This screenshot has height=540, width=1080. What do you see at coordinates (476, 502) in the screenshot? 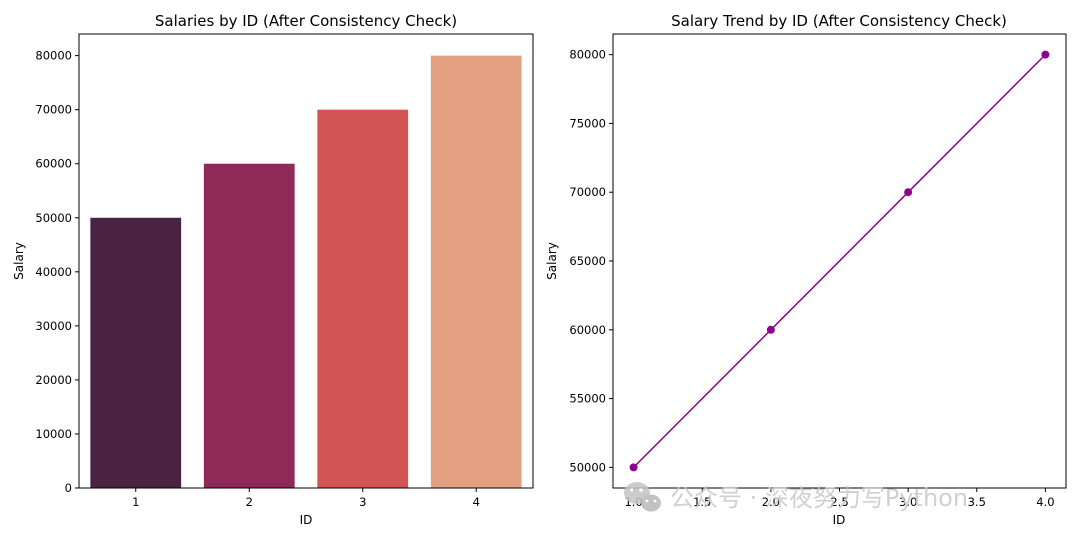
I see `x-tick-label: 4` at bounding box center [476, 502].